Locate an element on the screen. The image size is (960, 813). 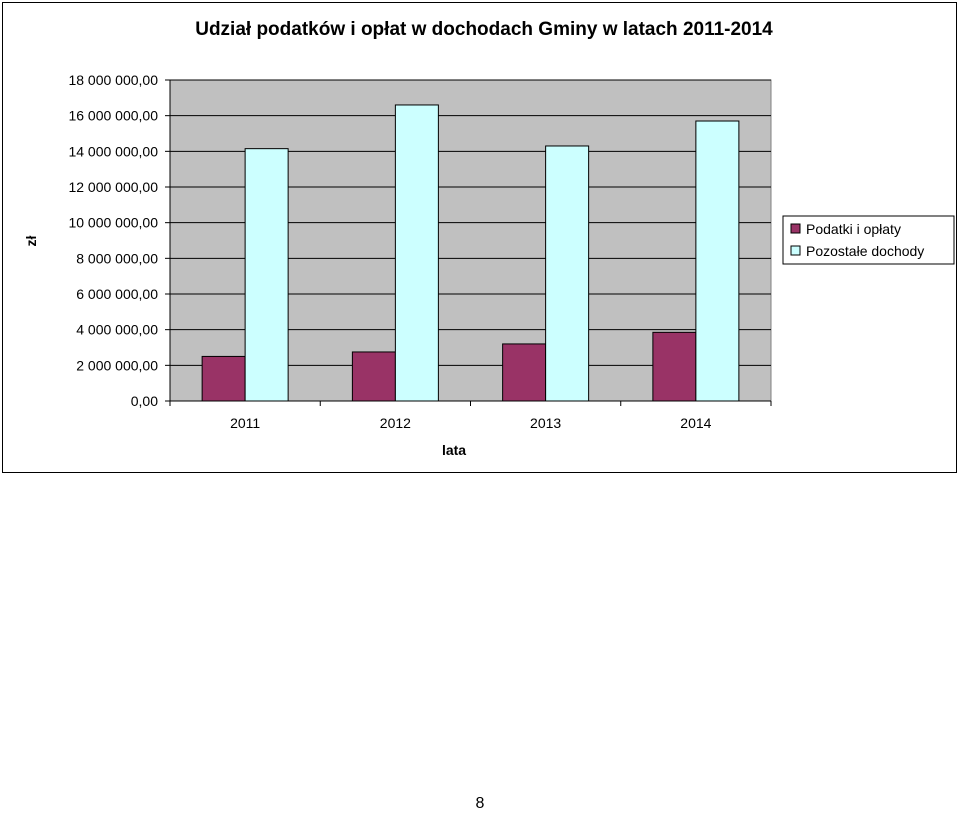
y-tick-label: 18 000 000,00 is located at coordinates (113, 80).